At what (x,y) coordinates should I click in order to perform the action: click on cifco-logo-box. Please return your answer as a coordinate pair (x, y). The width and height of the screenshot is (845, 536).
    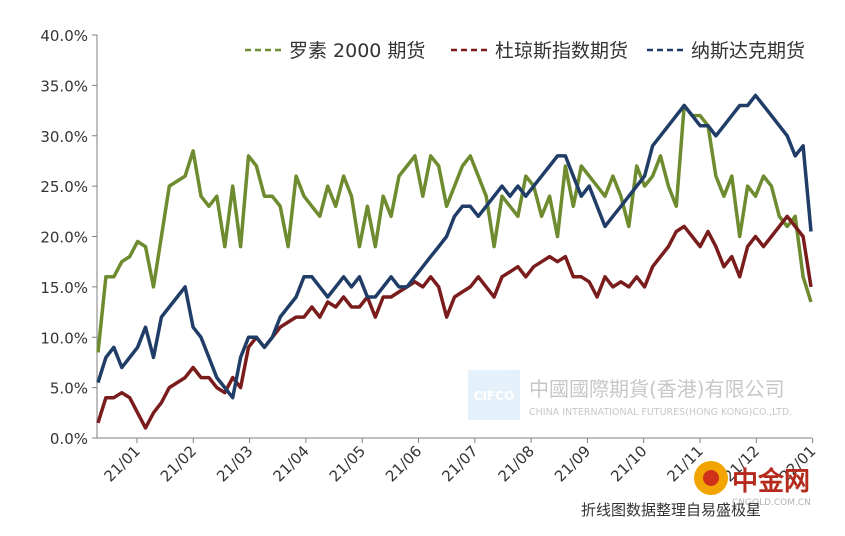
    Looking at the image, I should click on (494, 395).